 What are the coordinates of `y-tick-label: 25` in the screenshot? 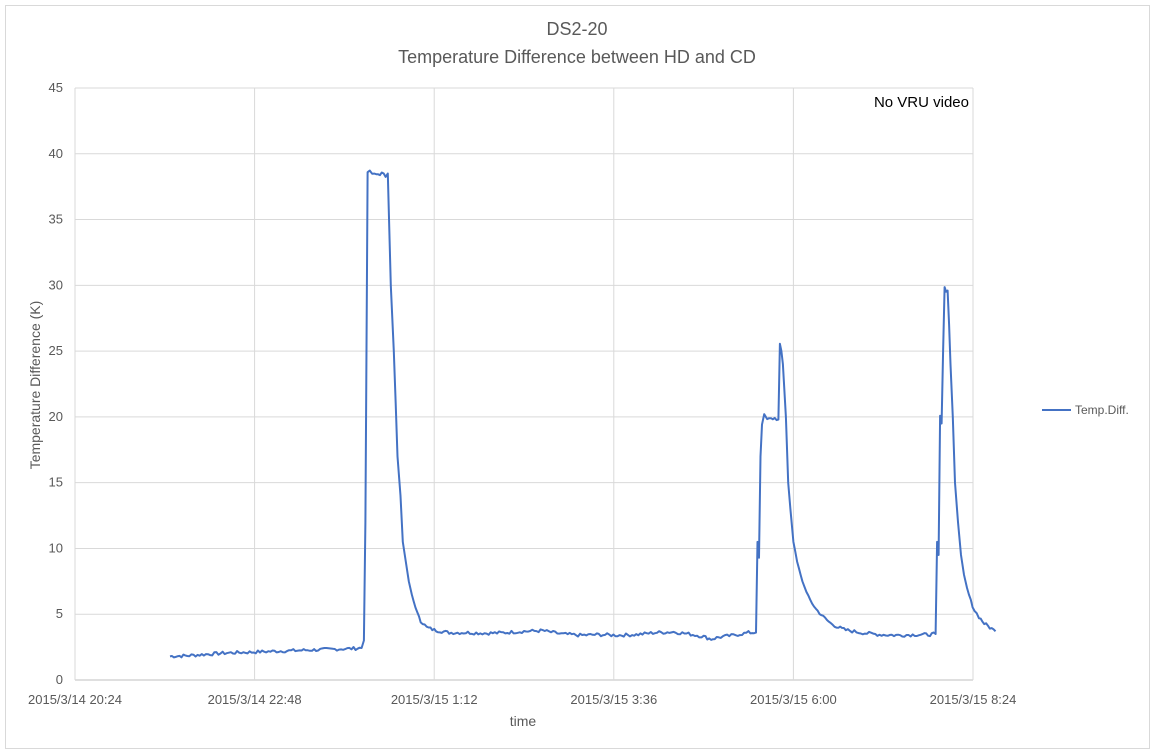 It's located at (56, 350).